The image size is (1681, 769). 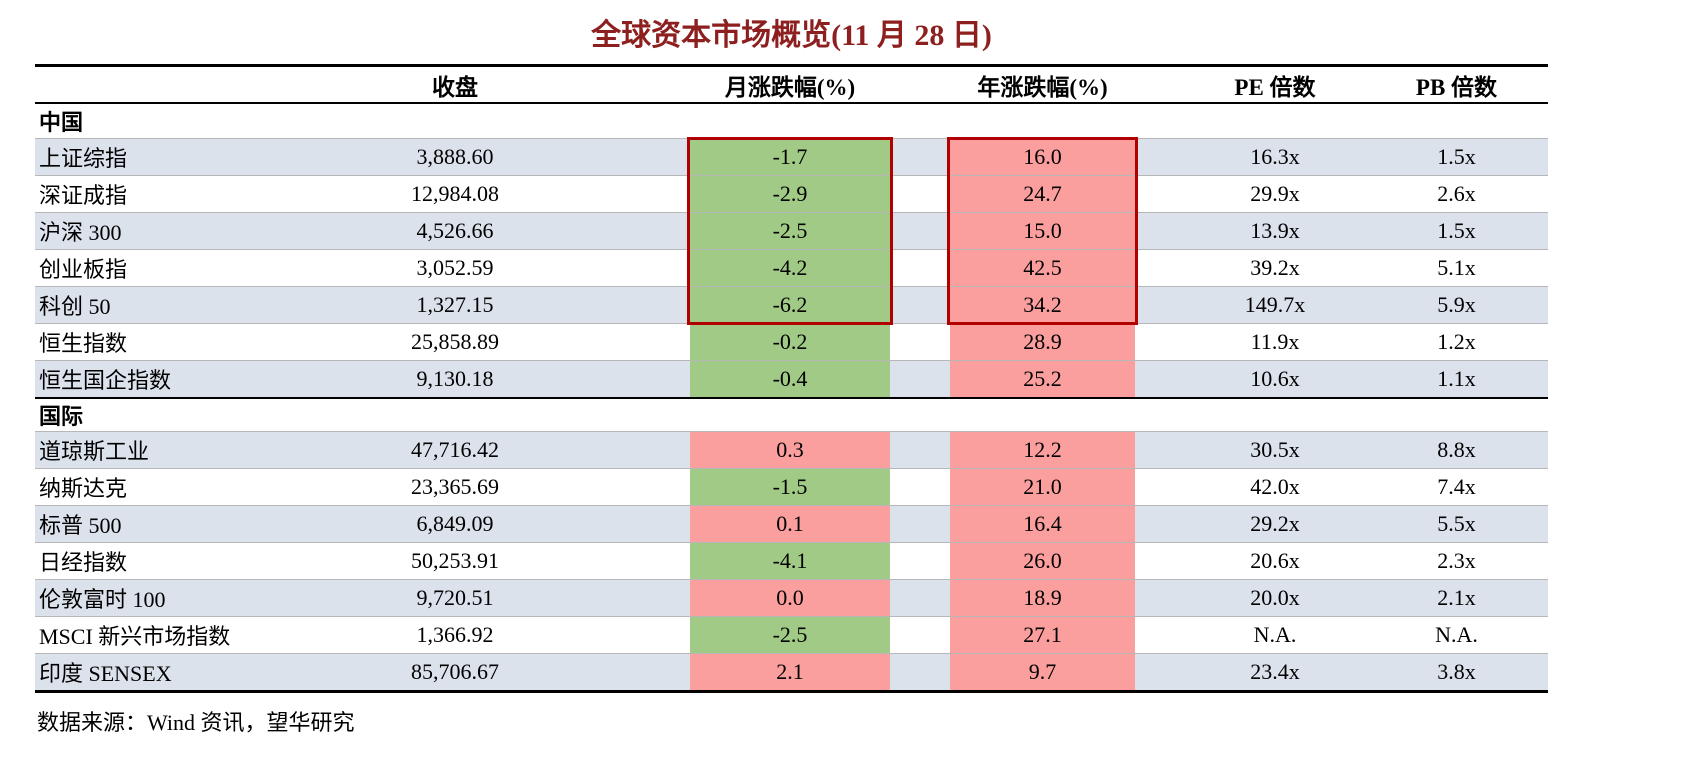 What do you see at coordinates (455, 267) in the screenshot?
I see `cell-close: 3,052.59` at bounding box center [455, 267].